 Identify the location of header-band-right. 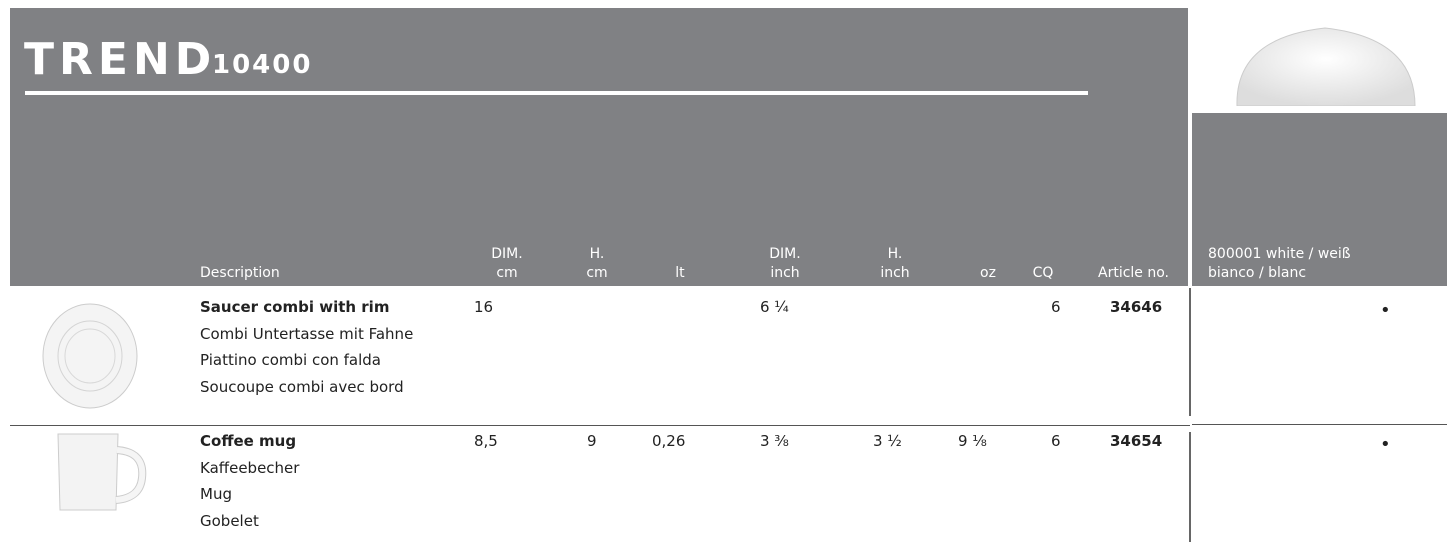
(1319, 199).